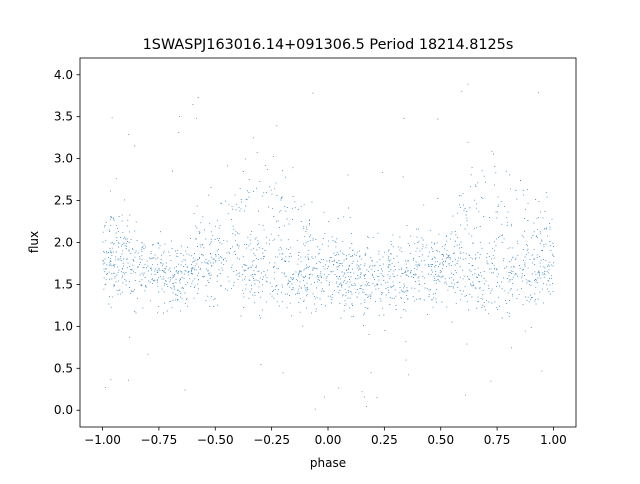  What do you see at coordinates (63, 326) in the screenshot?
I see `y-tick-label: 1.0` at bounding box center [63, 326].